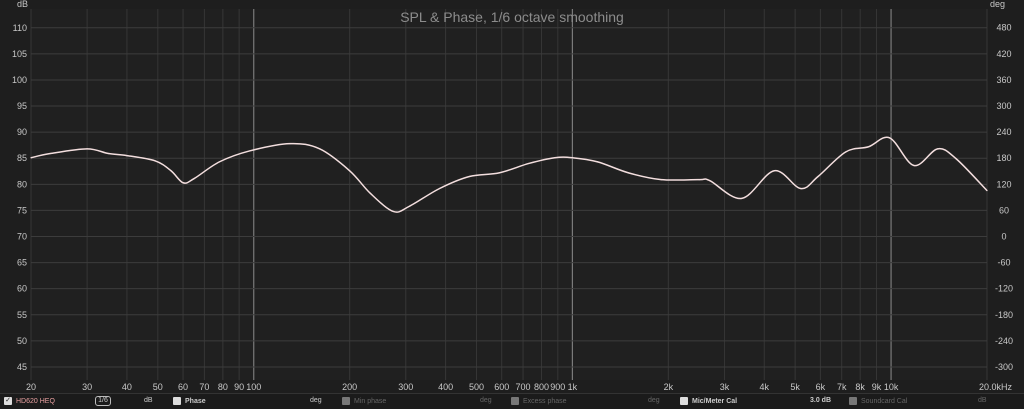 Image resolution: width=1024 pixels, height=409 pixels. Describe the element at coordinates (1004, 210) in the screenshot. I see `y-right-tick-label: 60` at that location.